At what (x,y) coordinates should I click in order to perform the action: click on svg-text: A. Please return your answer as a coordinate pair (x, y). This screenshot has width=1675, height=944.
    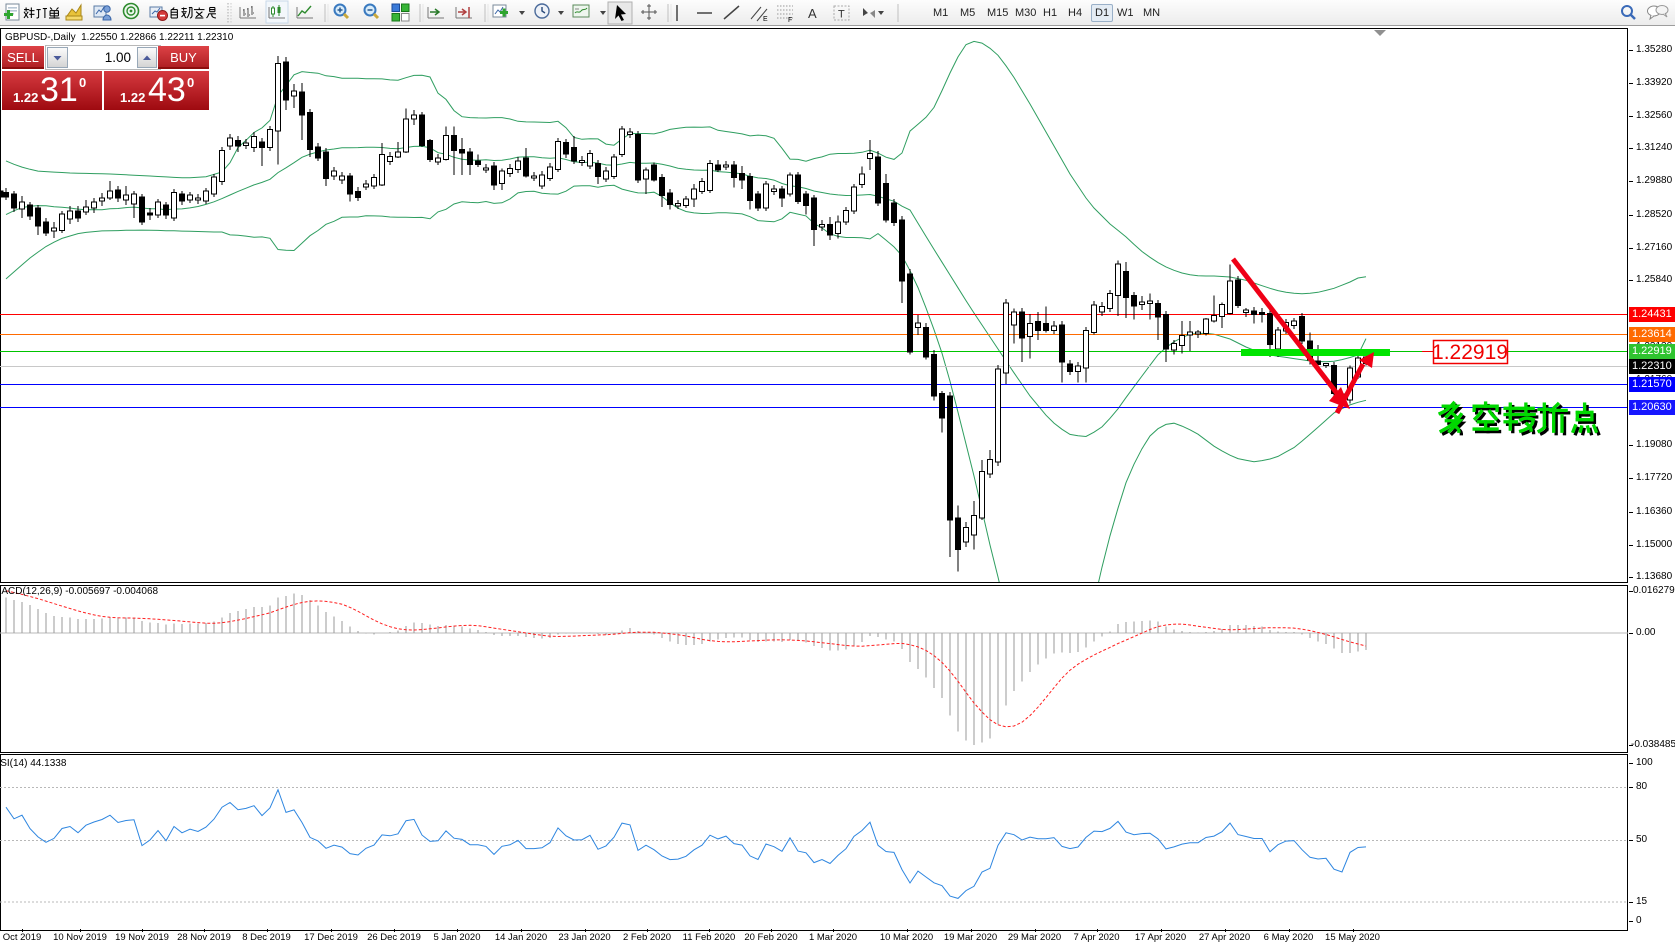
    Looking at the image, I should click on (812, 13).